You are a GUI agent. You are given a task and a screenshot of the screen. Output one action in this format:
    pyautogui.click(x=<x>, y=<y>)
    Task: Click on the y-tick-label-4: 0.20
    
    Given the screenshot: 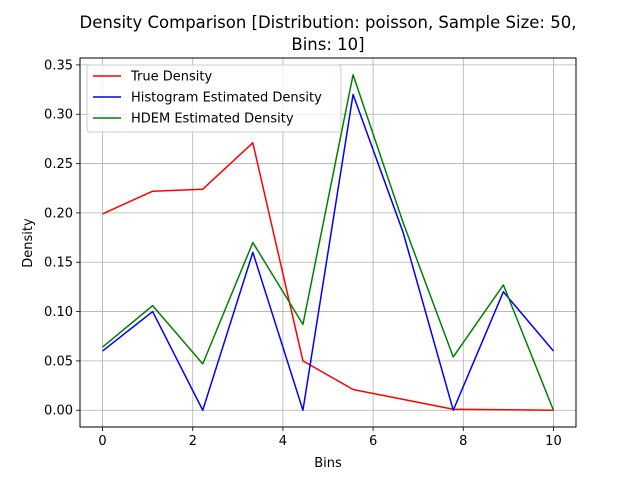 What is the action you would take?
    pyautogui.click(x=58, y=213)
    